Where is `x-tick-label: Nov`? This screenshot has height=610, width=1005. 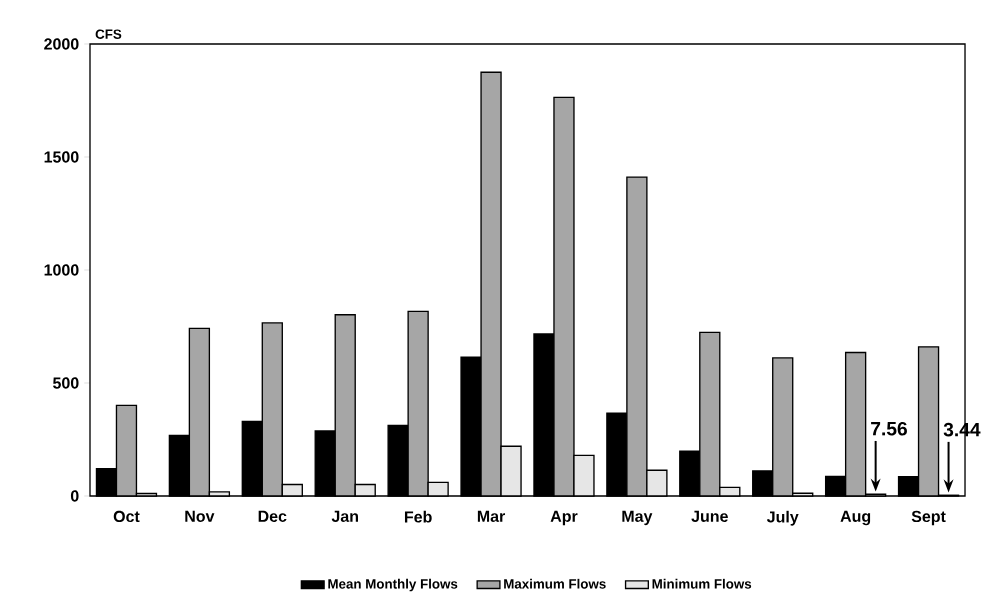 x-tick-label: Nov is located at coordinates (200, 516).